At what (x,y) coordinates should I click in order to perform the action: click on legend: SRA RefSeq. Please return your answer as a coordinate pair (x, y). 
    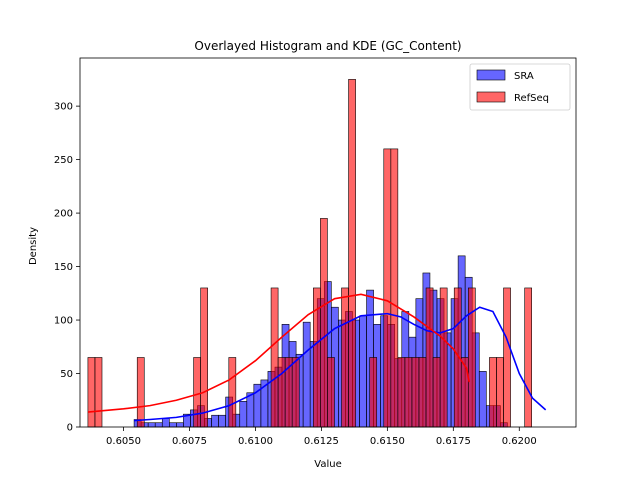
    Looking at the image, I should click on (520, 87).